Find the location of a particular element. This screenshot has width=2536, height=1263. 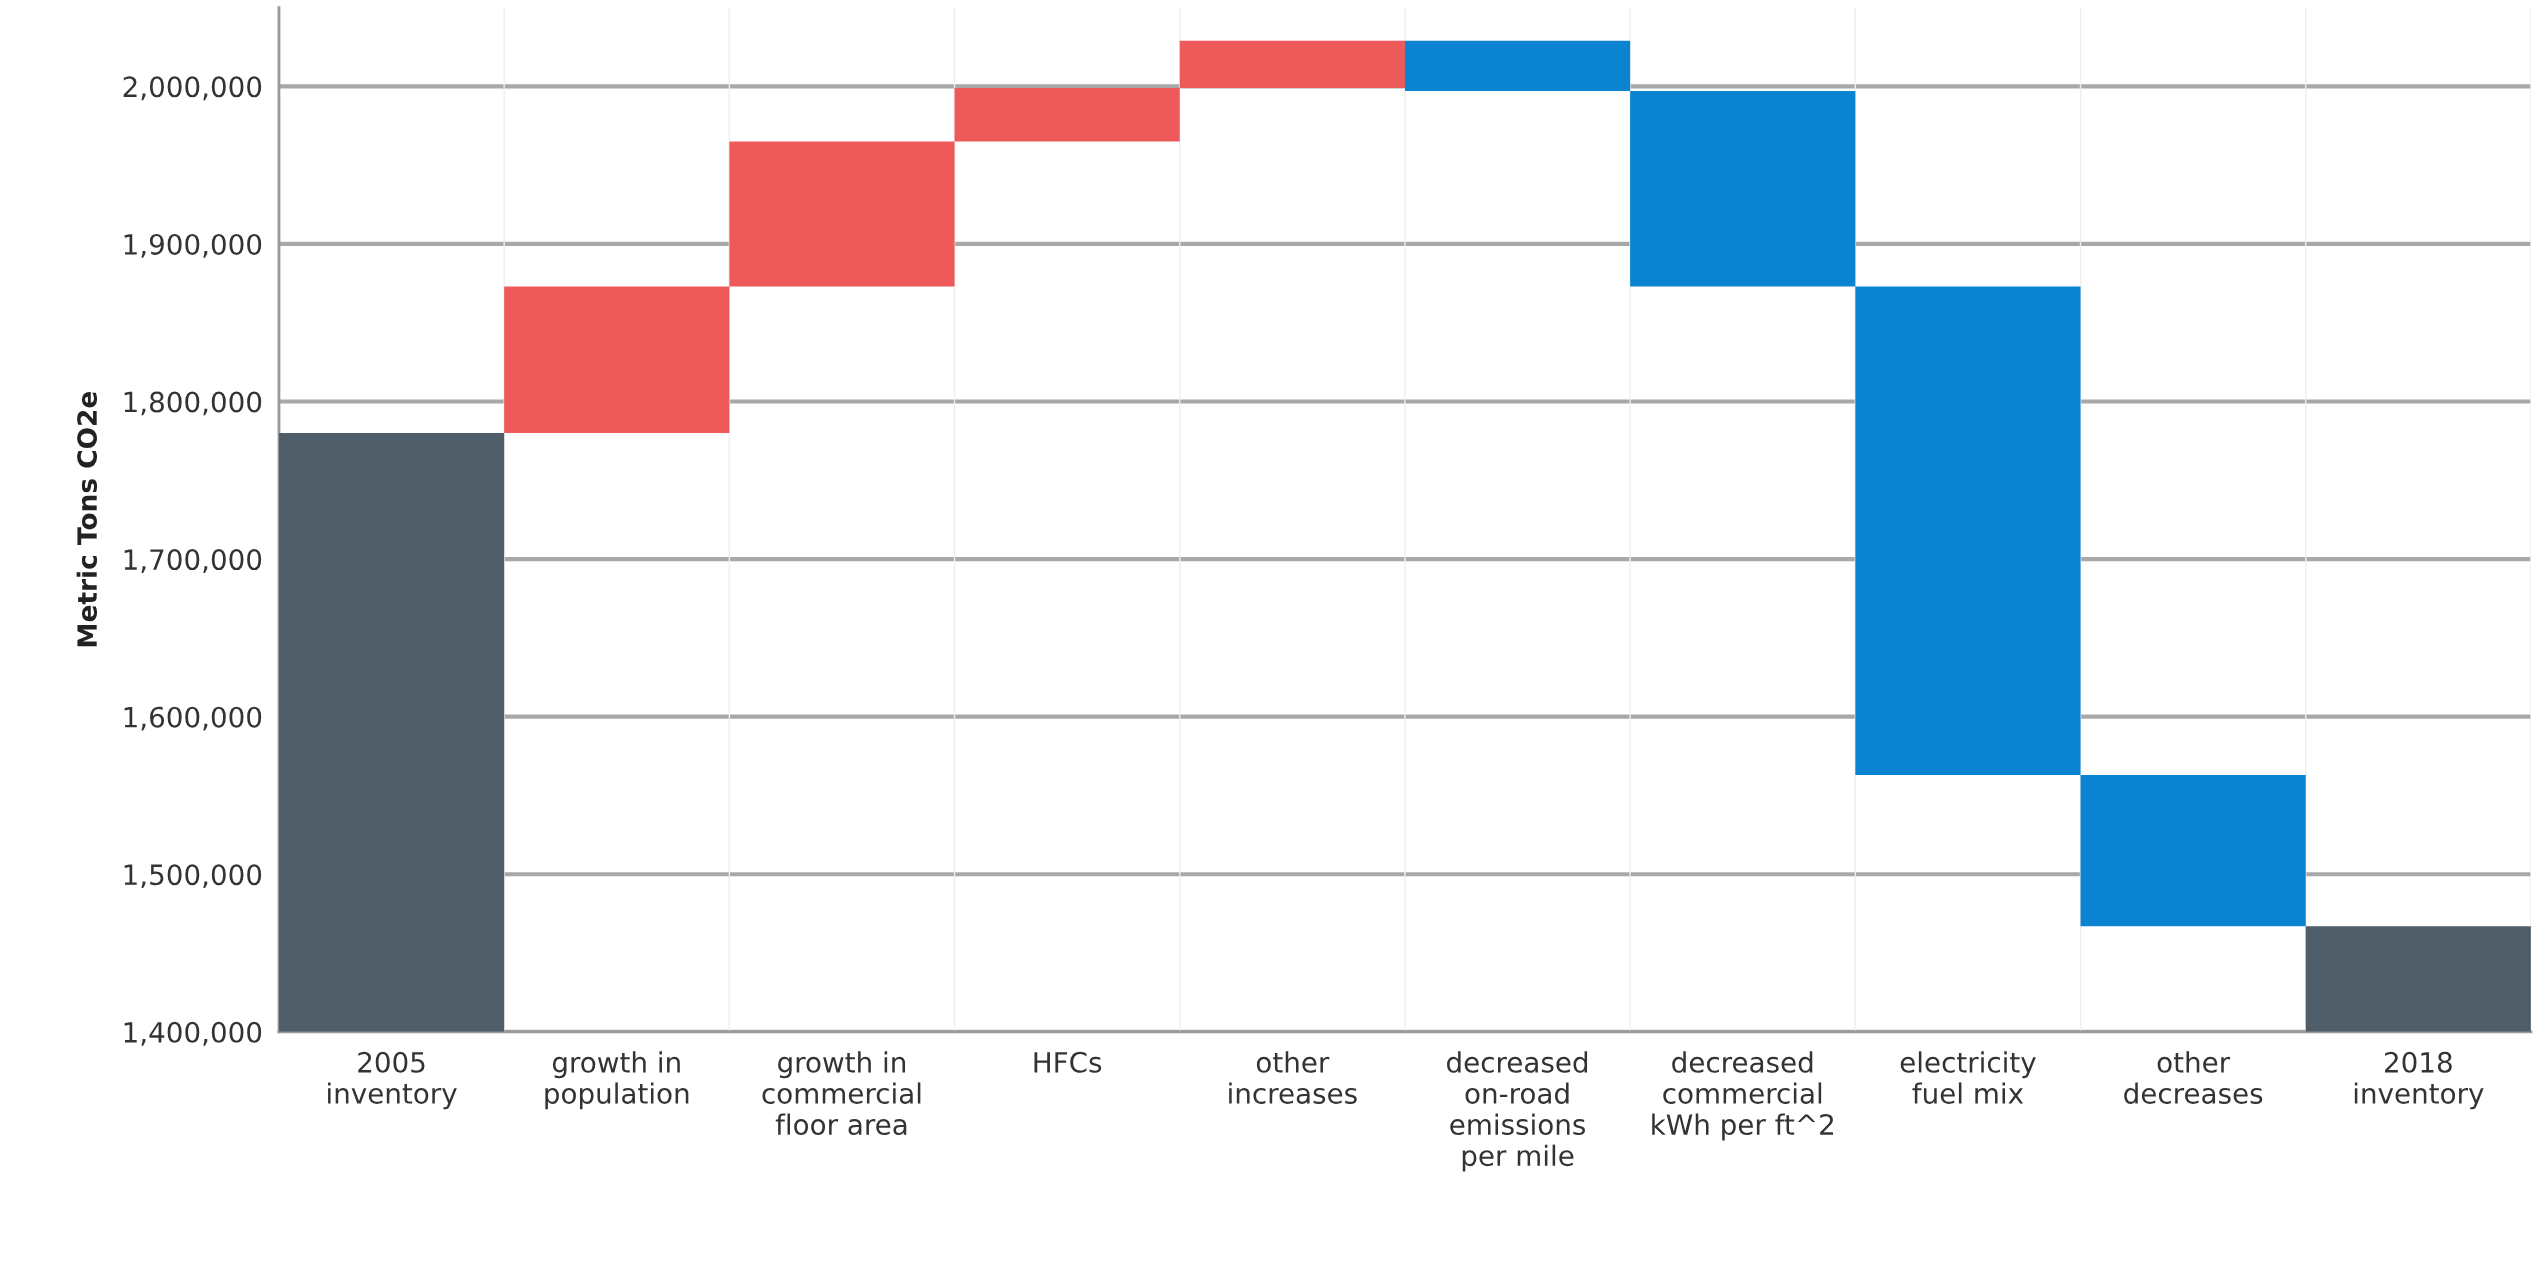

y-axis-title: Metric Tons CO2e is located at coordinates (87, 519).